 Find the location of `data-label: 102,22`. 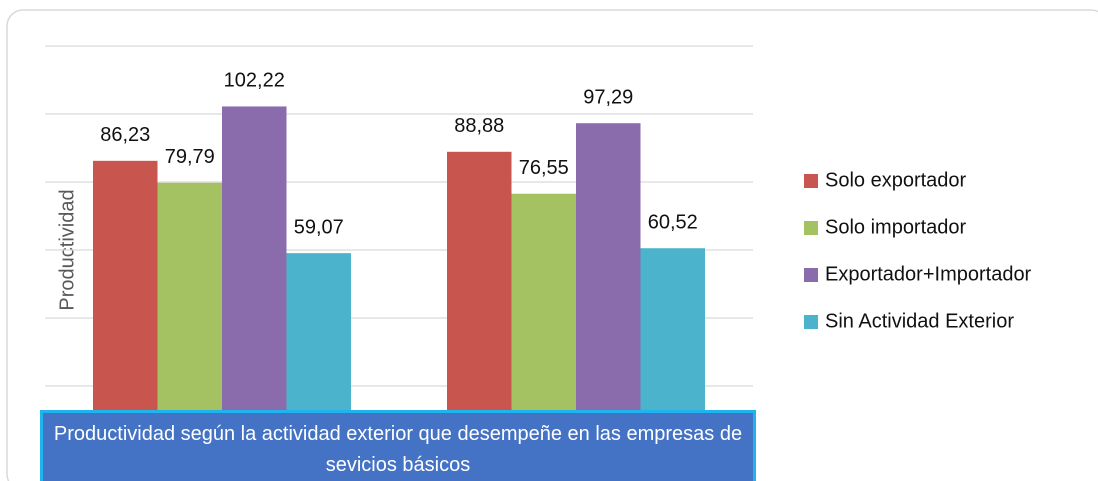

data-label: 102,22 is located at coordinates (254, 81).